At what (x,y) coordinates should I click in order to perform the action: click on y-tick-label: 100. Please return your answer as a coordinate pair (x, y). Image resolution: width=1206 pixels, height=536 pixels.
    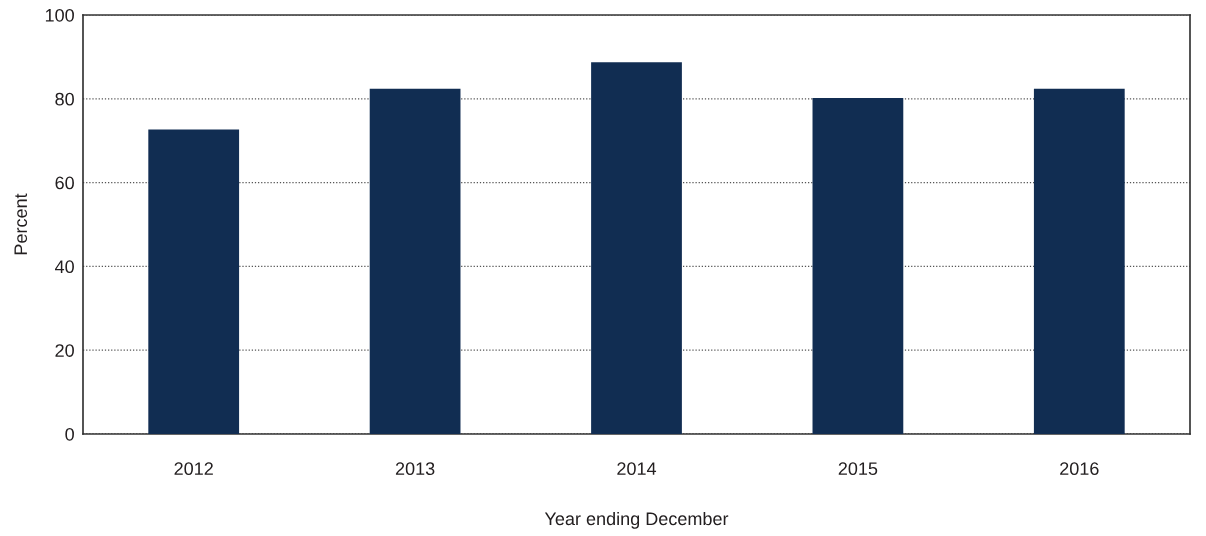
    Looking at the image, I should click on (59, 15).